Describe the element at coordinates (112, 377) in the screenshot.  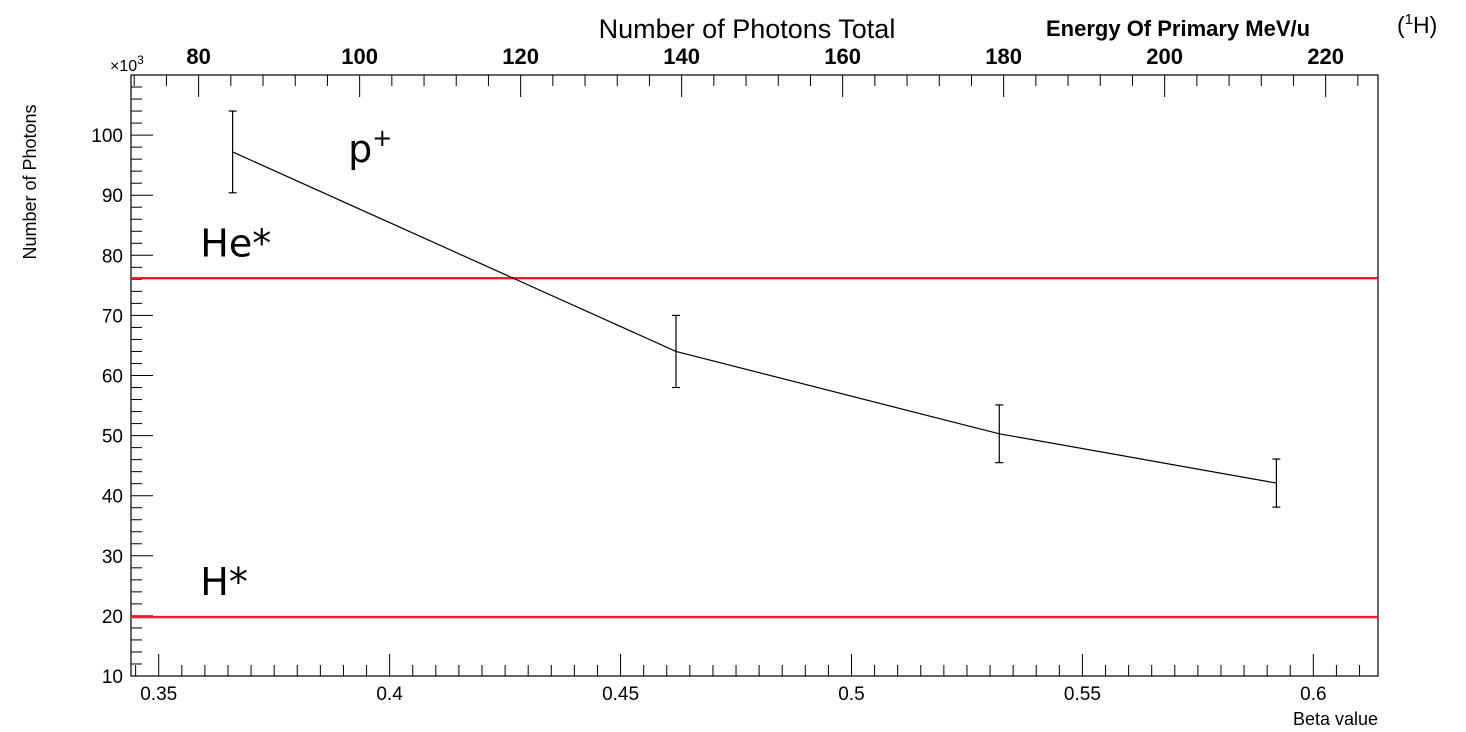
I see `y-tick-label: 60` at that location.